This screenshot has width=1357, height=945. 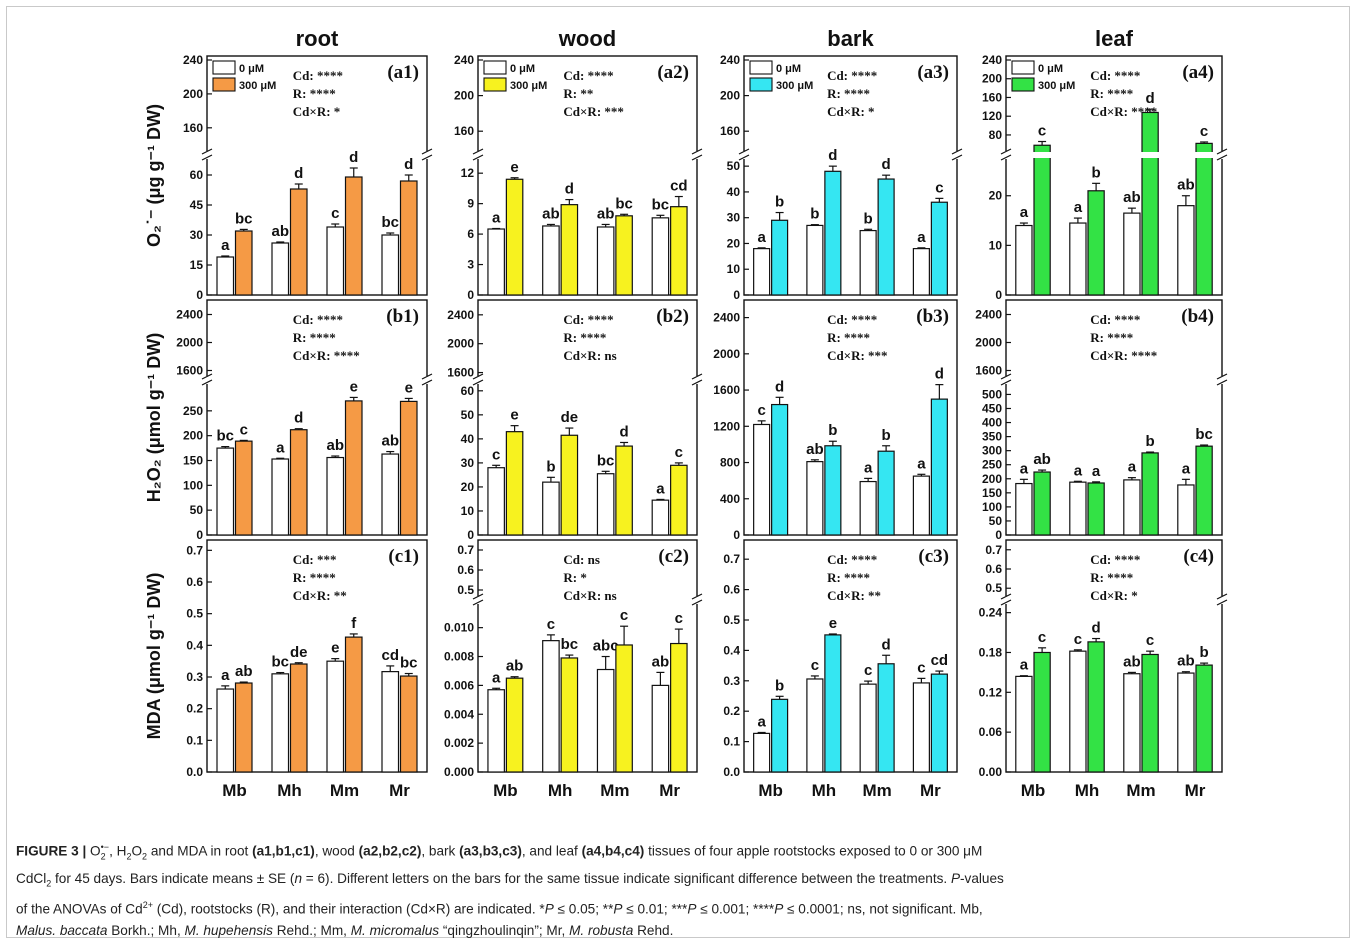 What do you see at coordinates (850, 38) in the screenshot?
I see `column-title-bark: bark` at bounding box center [850, 38].